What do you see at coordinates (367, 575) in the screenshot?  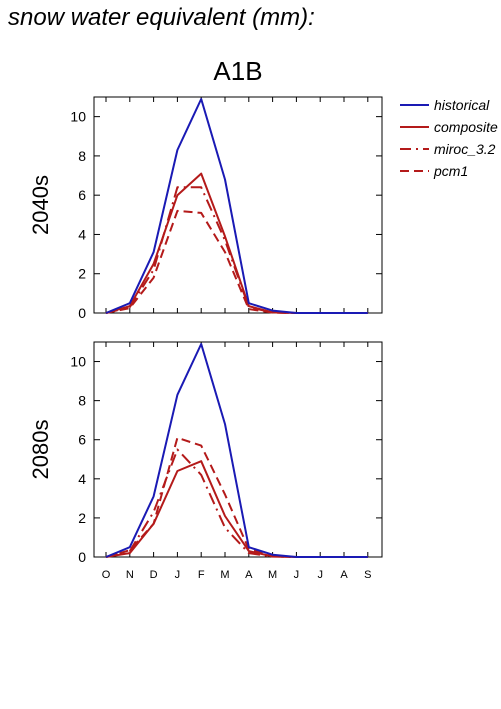 I see `x-tick-label: S` at bounding box center [367, 575].